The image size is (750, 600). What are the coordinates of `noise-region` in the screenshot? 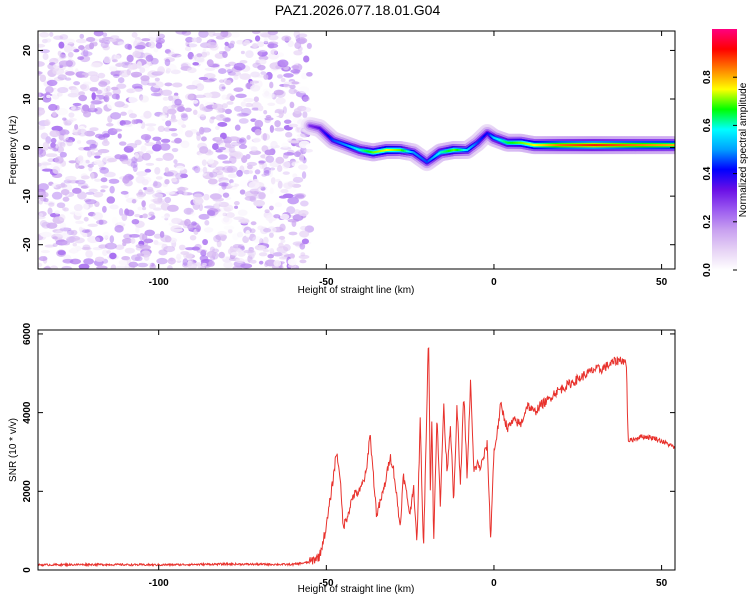 It's located at (176, 150).